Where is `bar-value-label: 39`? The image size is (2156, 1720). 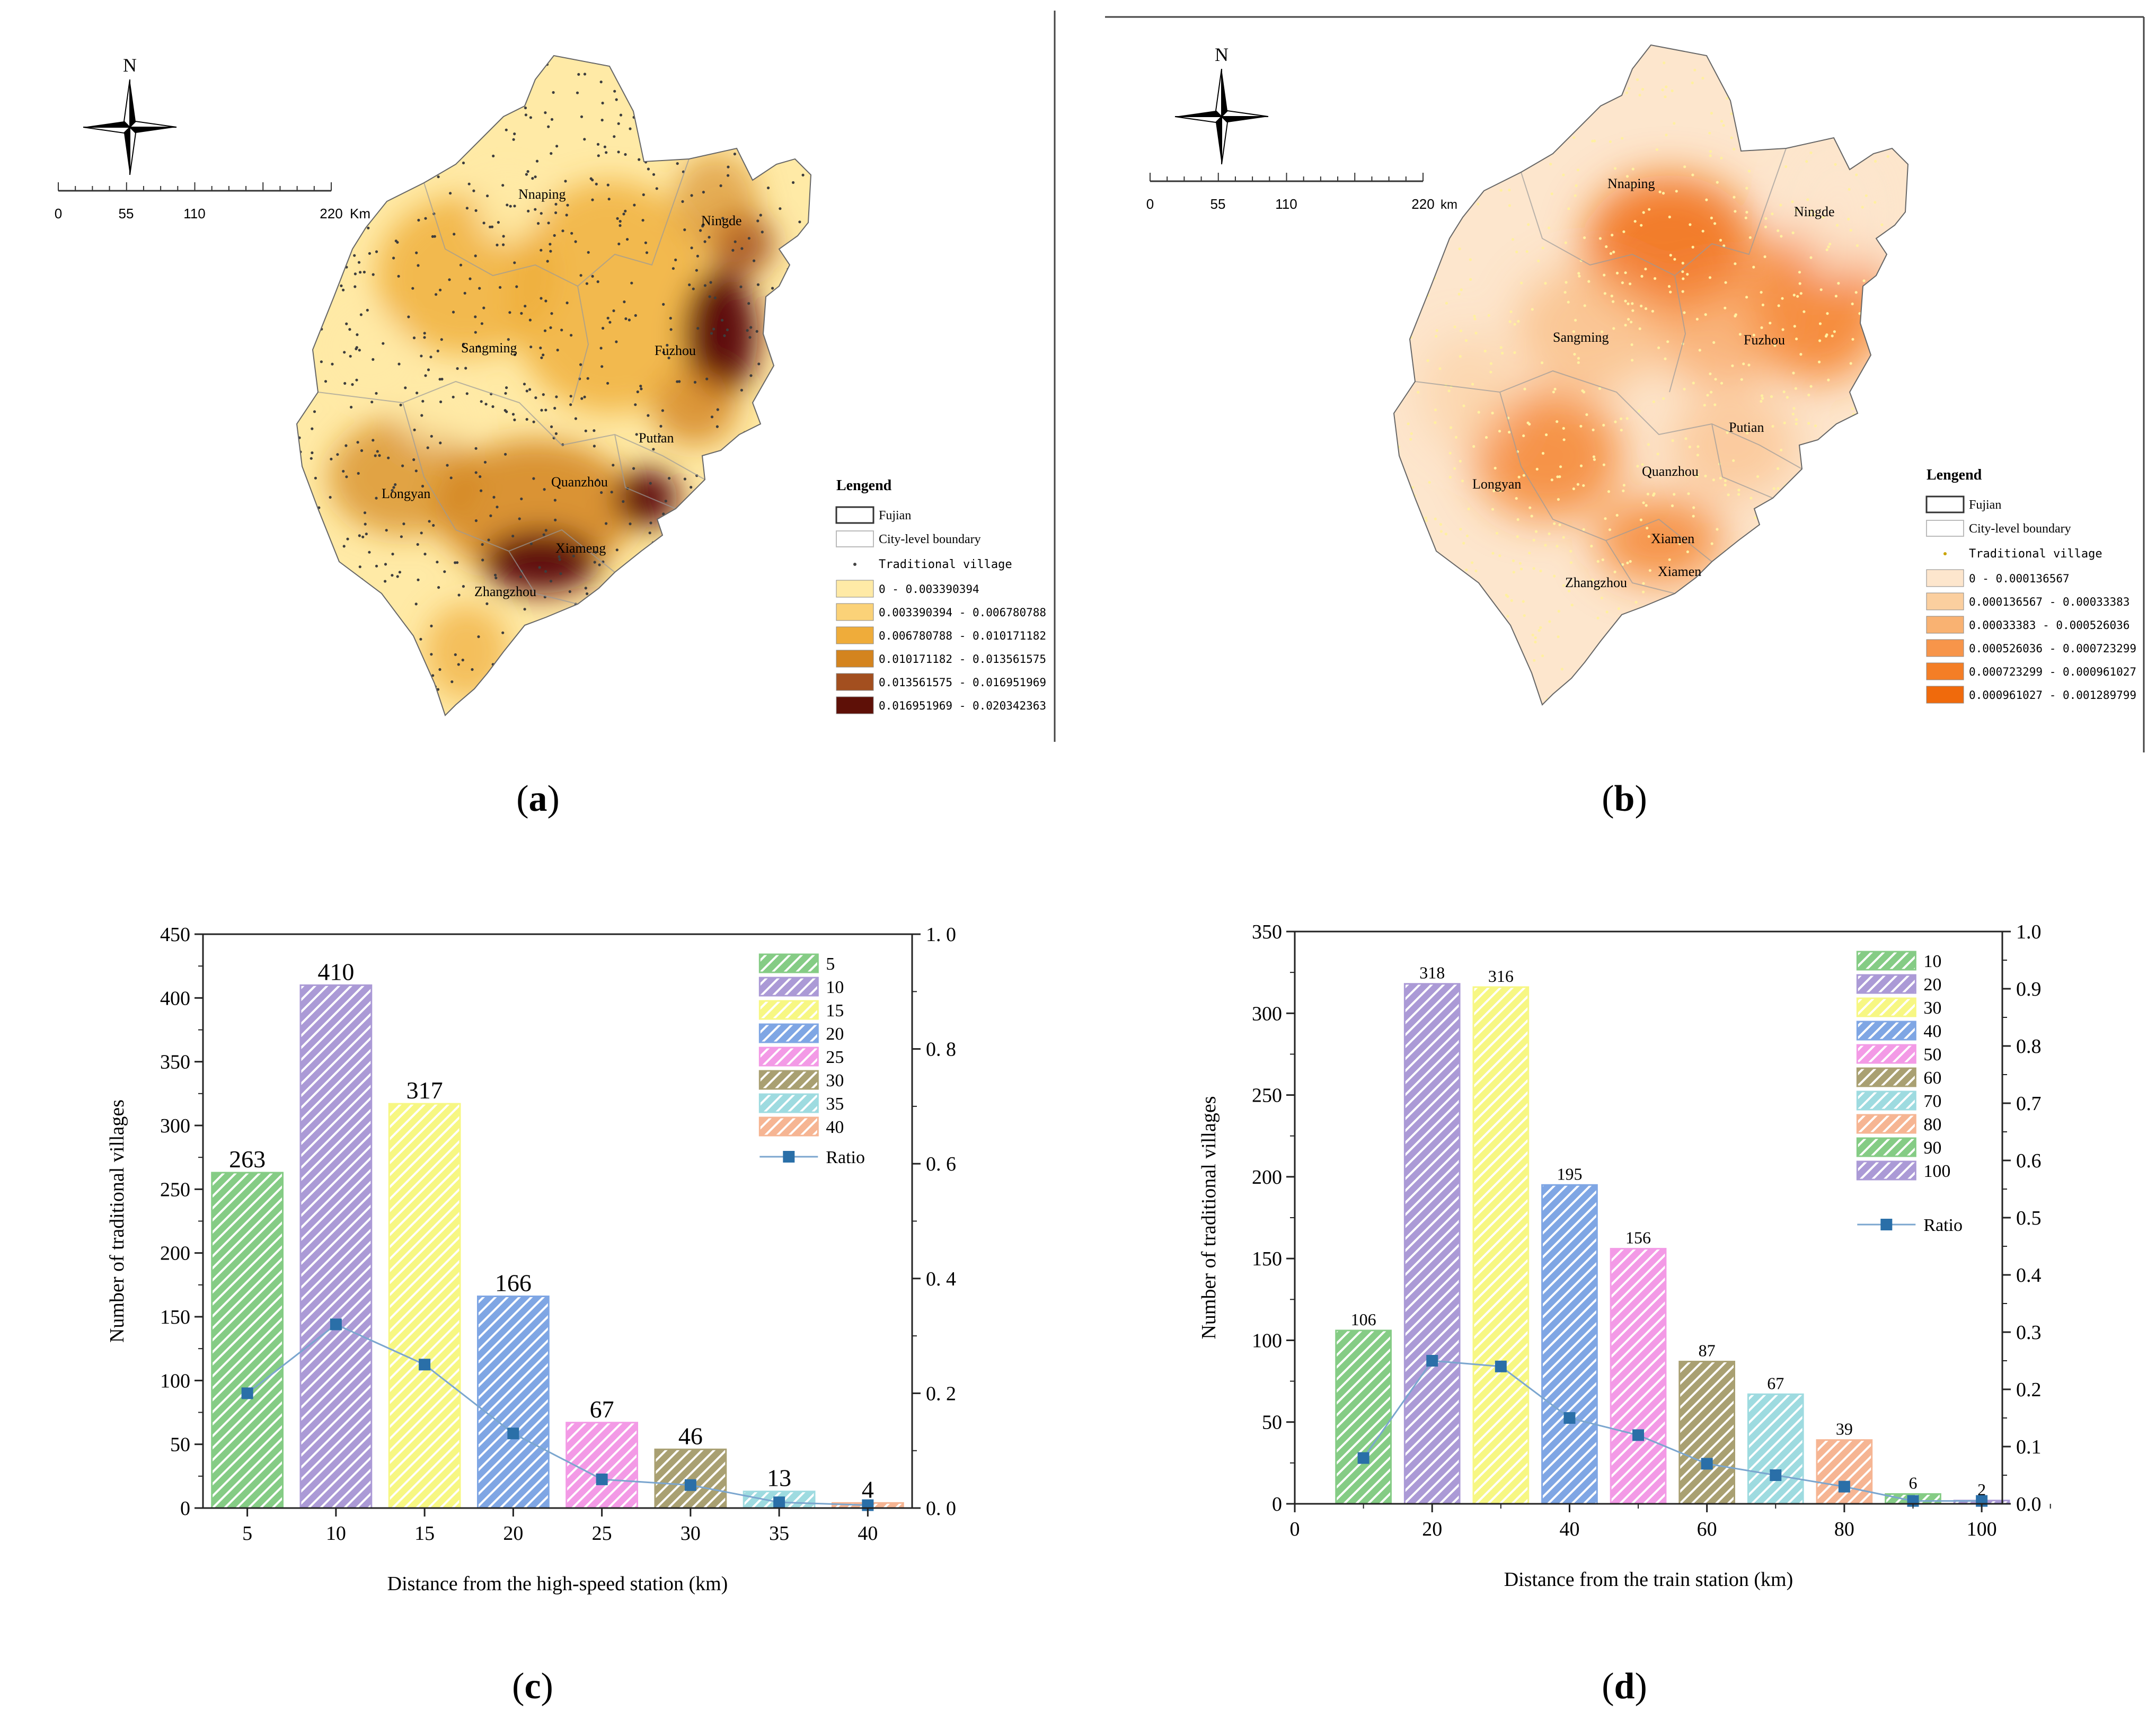
bar-value-label: 39 is located at coordinates (1844, 1430).